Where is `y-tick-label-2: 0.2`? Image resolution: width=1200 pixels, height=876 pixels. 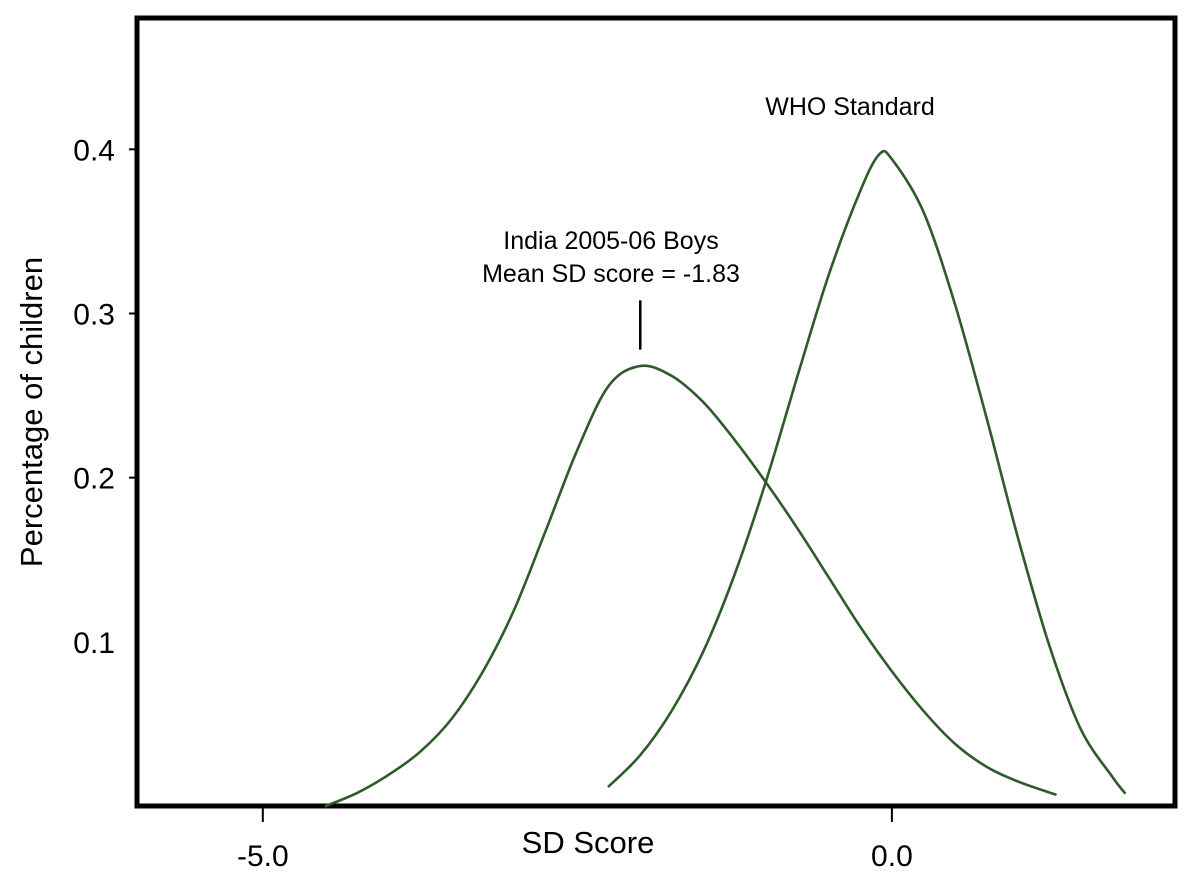
y-tick-label-2: 0.2 is located at coordinates (94, 479).